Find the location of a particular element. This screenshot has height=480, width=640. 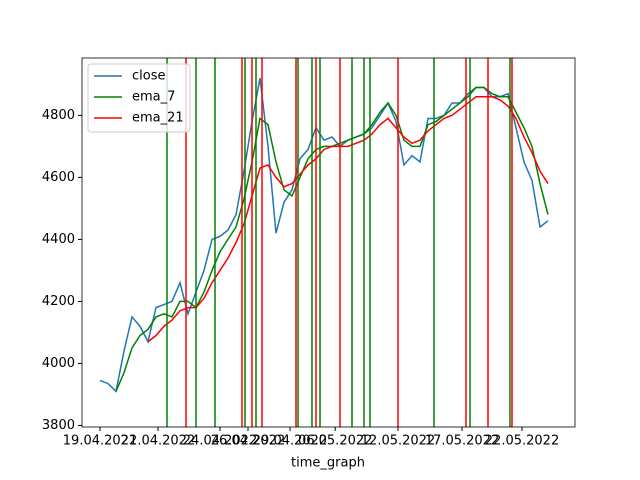

legend-label: close is located at coordinates (148, 76).